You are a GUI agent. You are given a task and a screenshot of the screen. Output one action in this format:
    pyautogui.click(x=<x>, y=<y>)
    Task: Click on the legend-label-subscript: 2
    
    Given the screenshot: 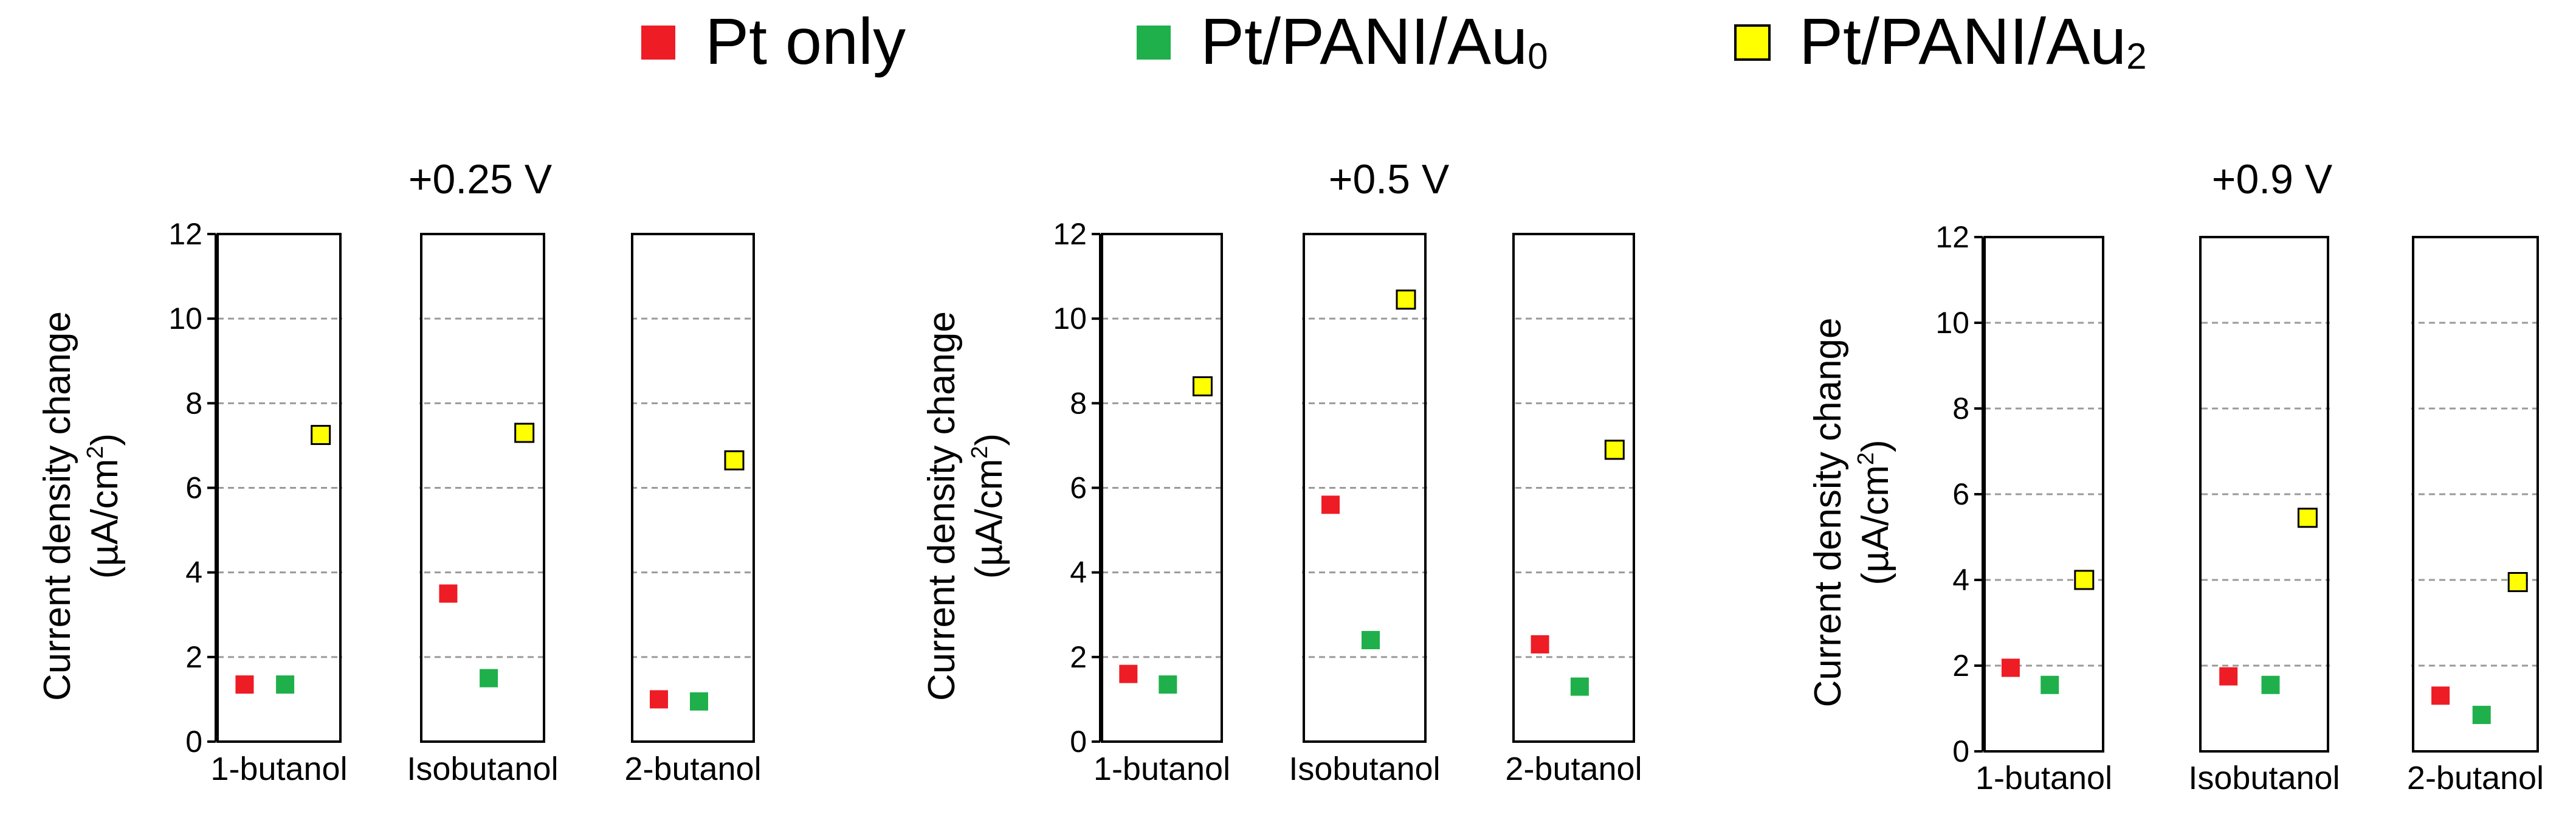 What is the action you would take?
    pyautogui.click(x=2136, y=57)
    